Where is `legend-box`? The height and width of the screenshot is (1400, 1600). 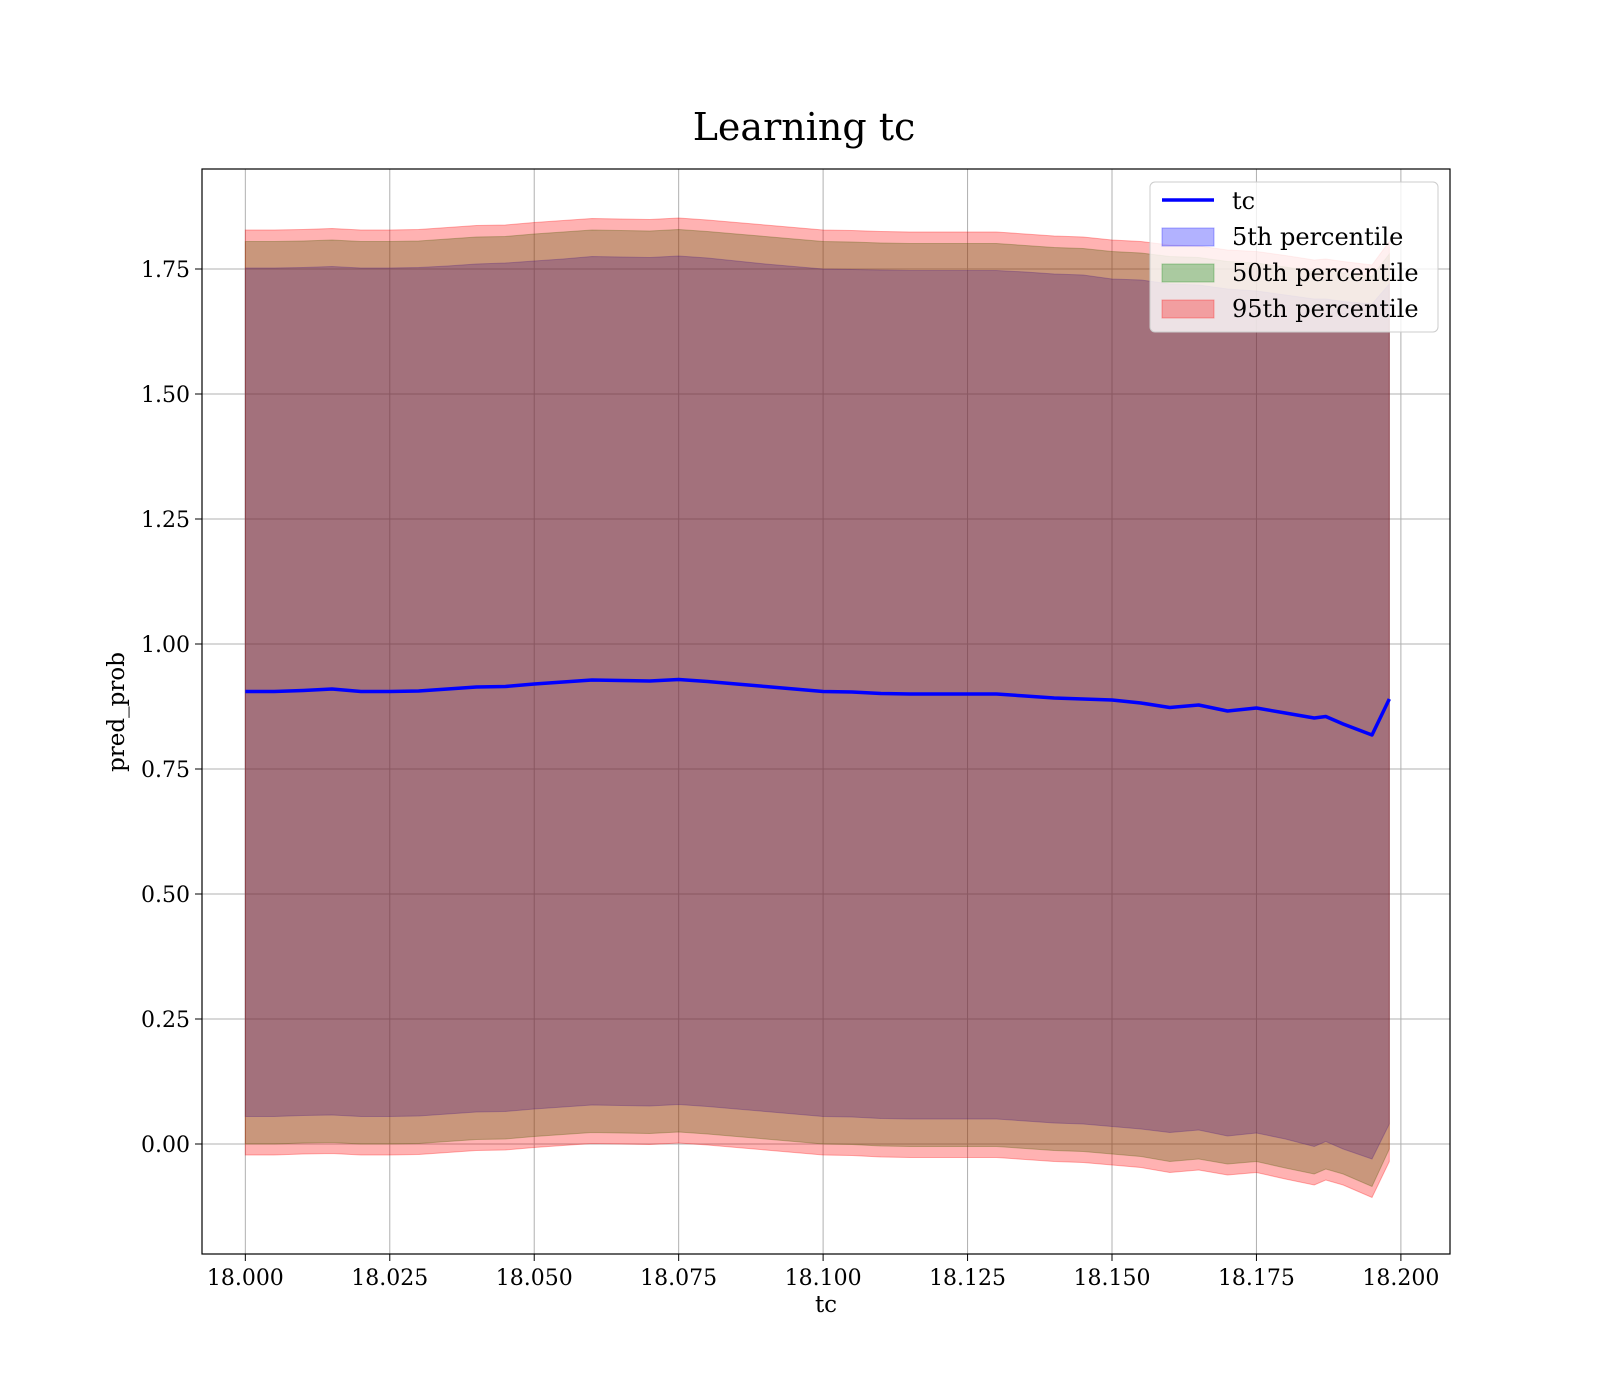 legend-box is located at coordinates (1294, 257).